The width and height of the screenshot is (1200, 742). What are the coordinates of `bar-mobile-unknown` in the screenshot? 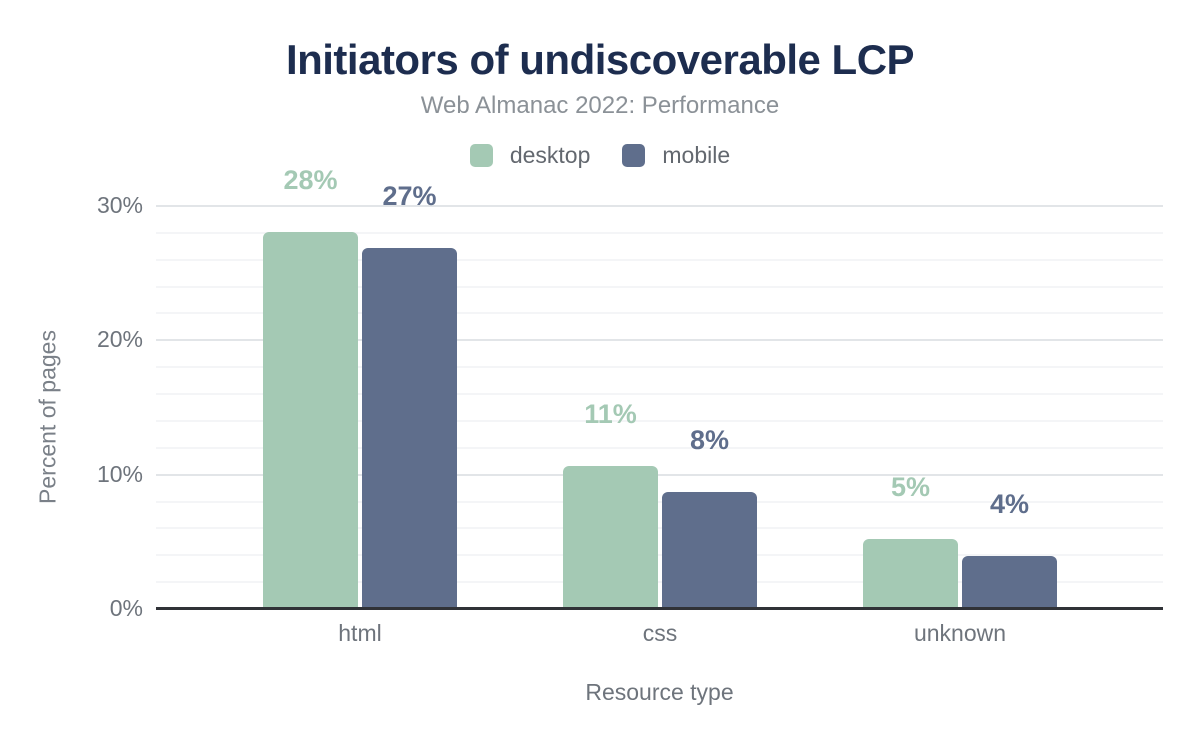 It's located at (1009, 581).